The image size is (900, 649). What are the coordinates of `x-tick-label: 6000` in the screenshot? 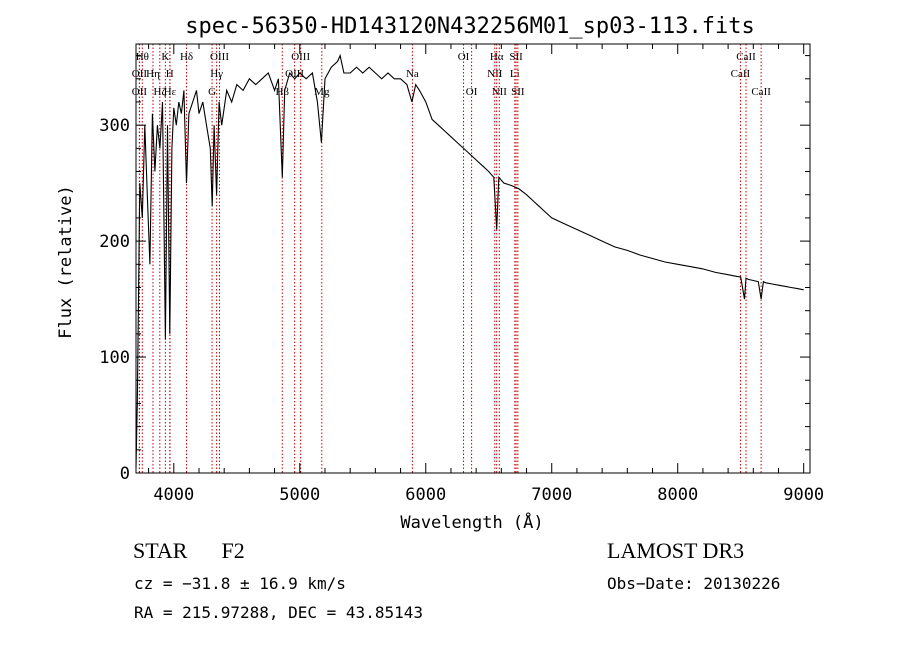 It's located at (425, 495).